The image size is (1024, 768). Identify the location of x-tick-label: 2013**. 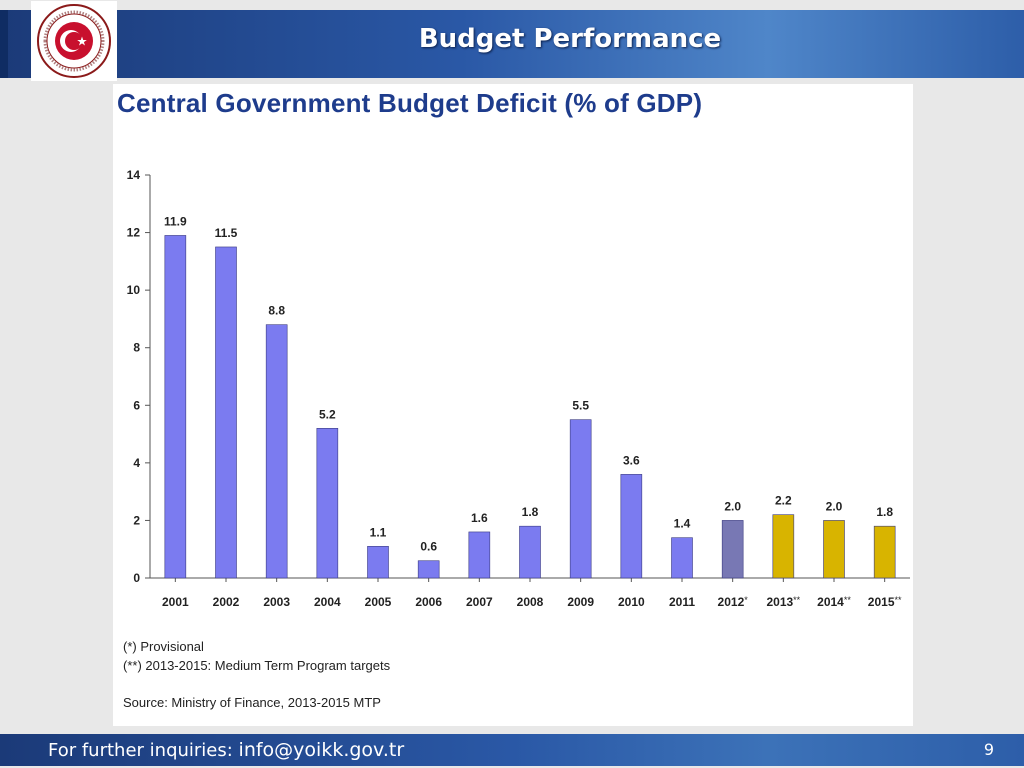
(783, 602).